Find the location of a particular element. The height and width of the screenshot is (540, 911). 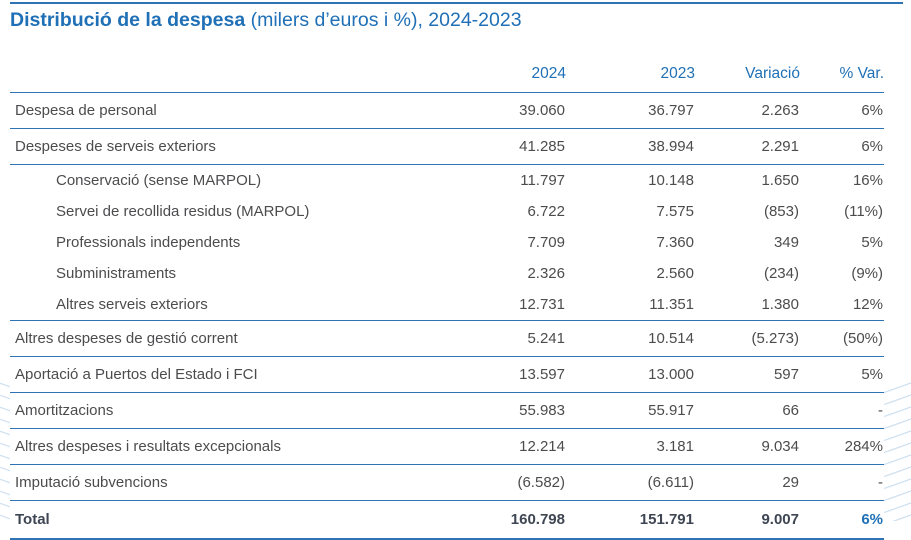

row-value-2023: 13.000 is located at coordinates (630, 374).